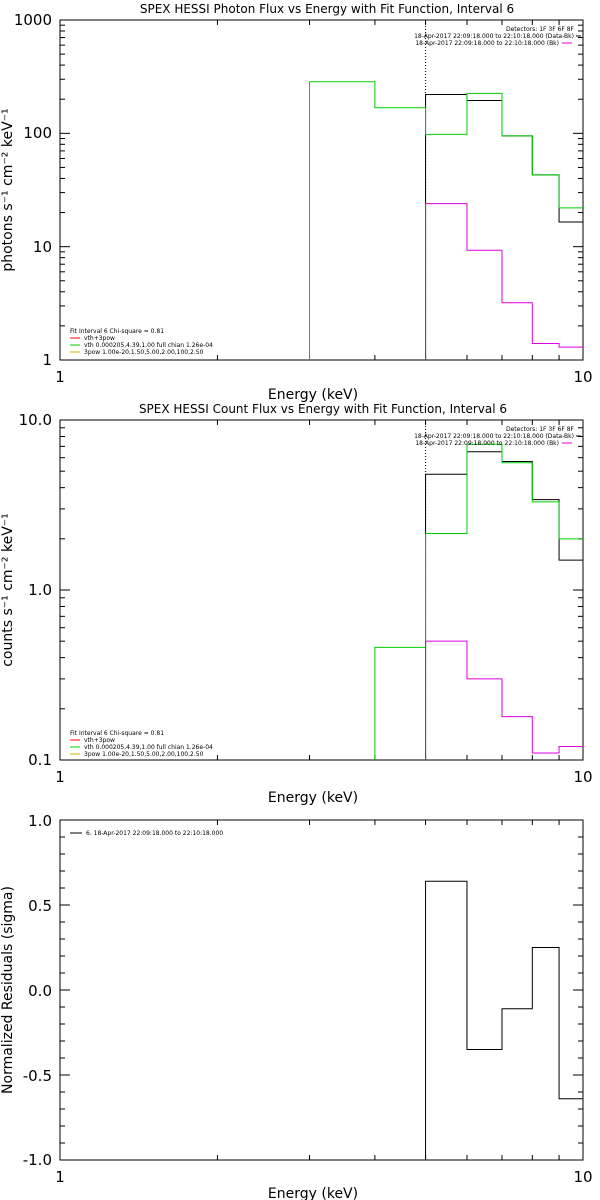 The image size is (600, 1200). Describe the element at coordinates (40, 991) in the screenshot. I see `residuals-ytick-0: 0.0` at that location.